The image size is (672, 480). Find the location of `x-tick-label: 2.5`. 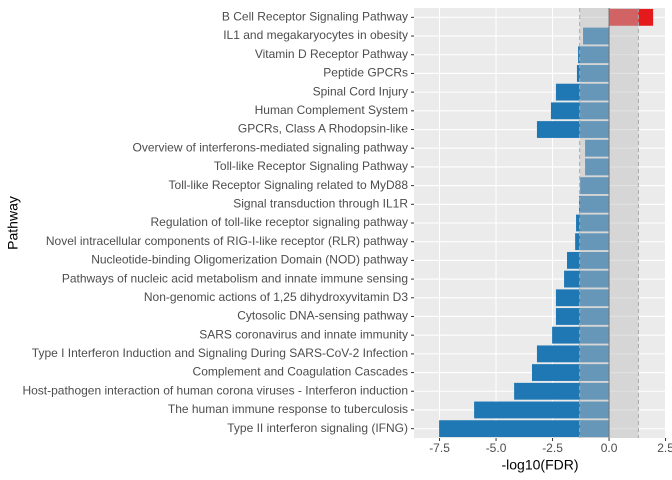

x-tick-label: 2.5 is located at coordinates (664, 448).